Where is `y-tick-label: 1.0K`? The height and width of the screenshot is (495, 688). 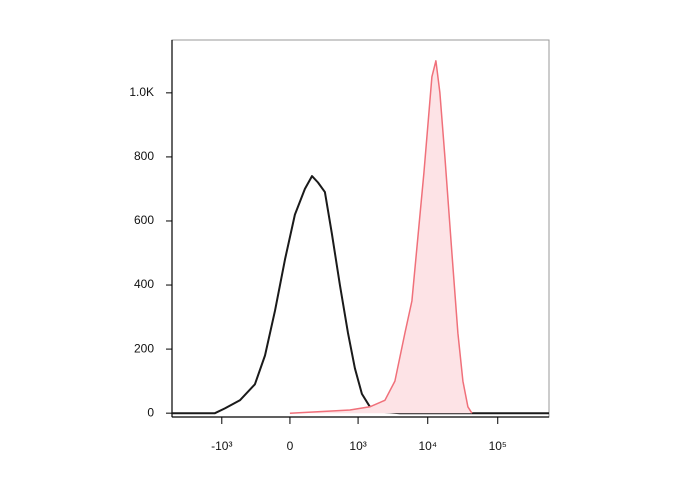
y-tick-label: 1.0K is located at coordinates (141, 92).